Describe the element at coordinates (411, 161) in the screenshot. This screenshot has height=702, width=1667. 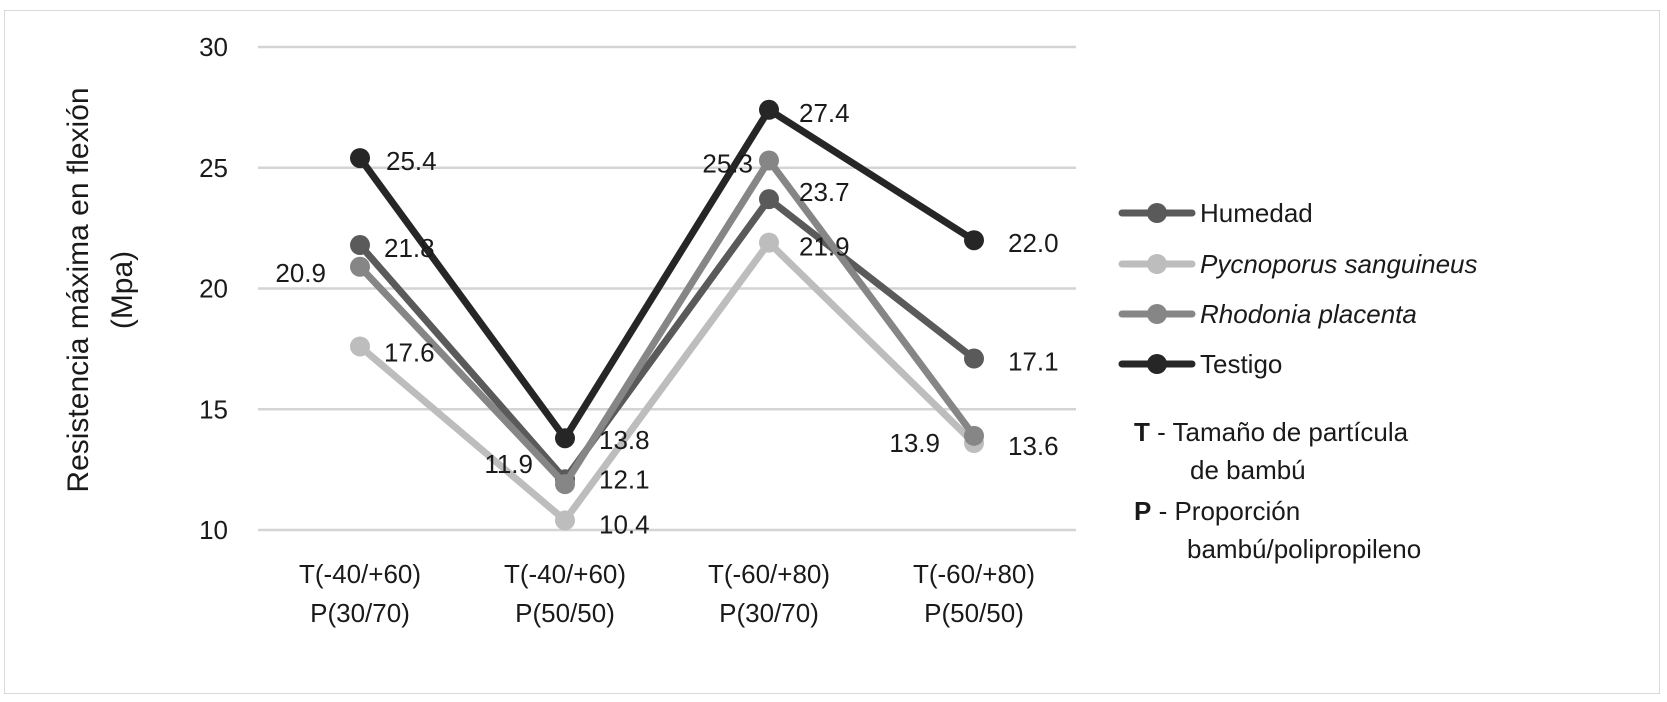
I see `data-label-testigo-0: 25.4` at that location.